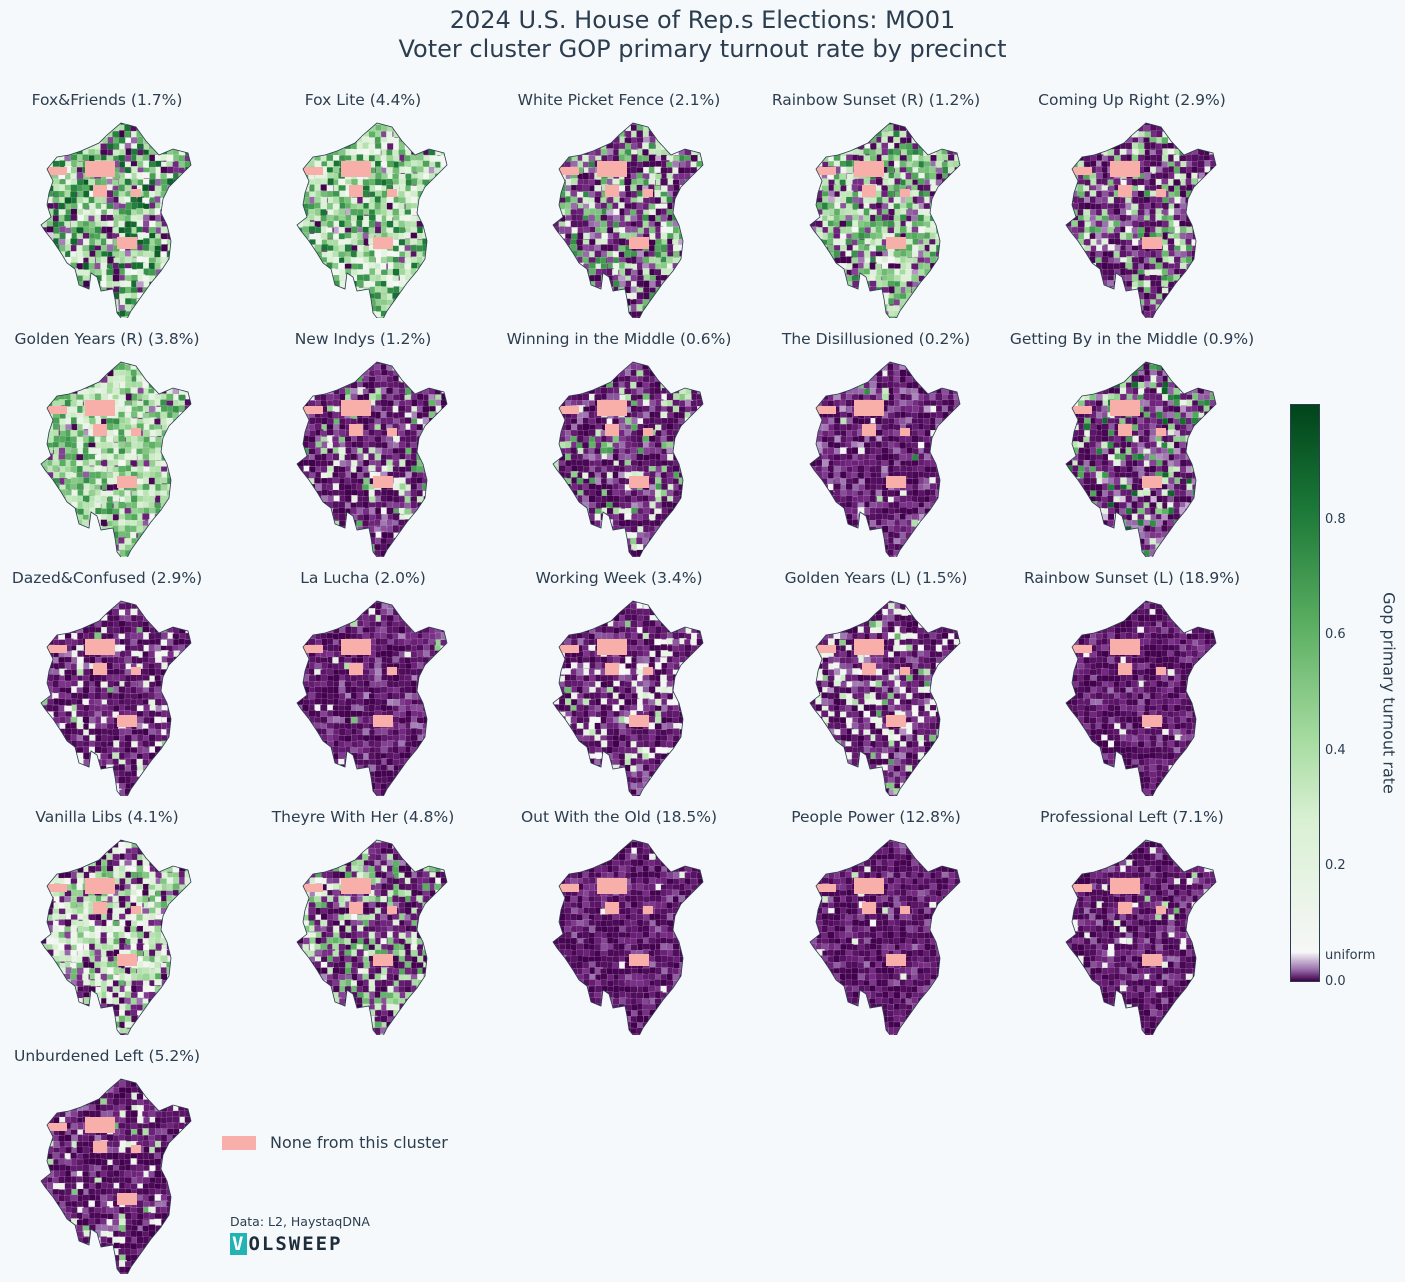 This screenshot has height=1282, width=1405. Describe the element at coordinates (359, 1142) in the screenshot. I see `legend-none-label: None from this cluster` at that location.